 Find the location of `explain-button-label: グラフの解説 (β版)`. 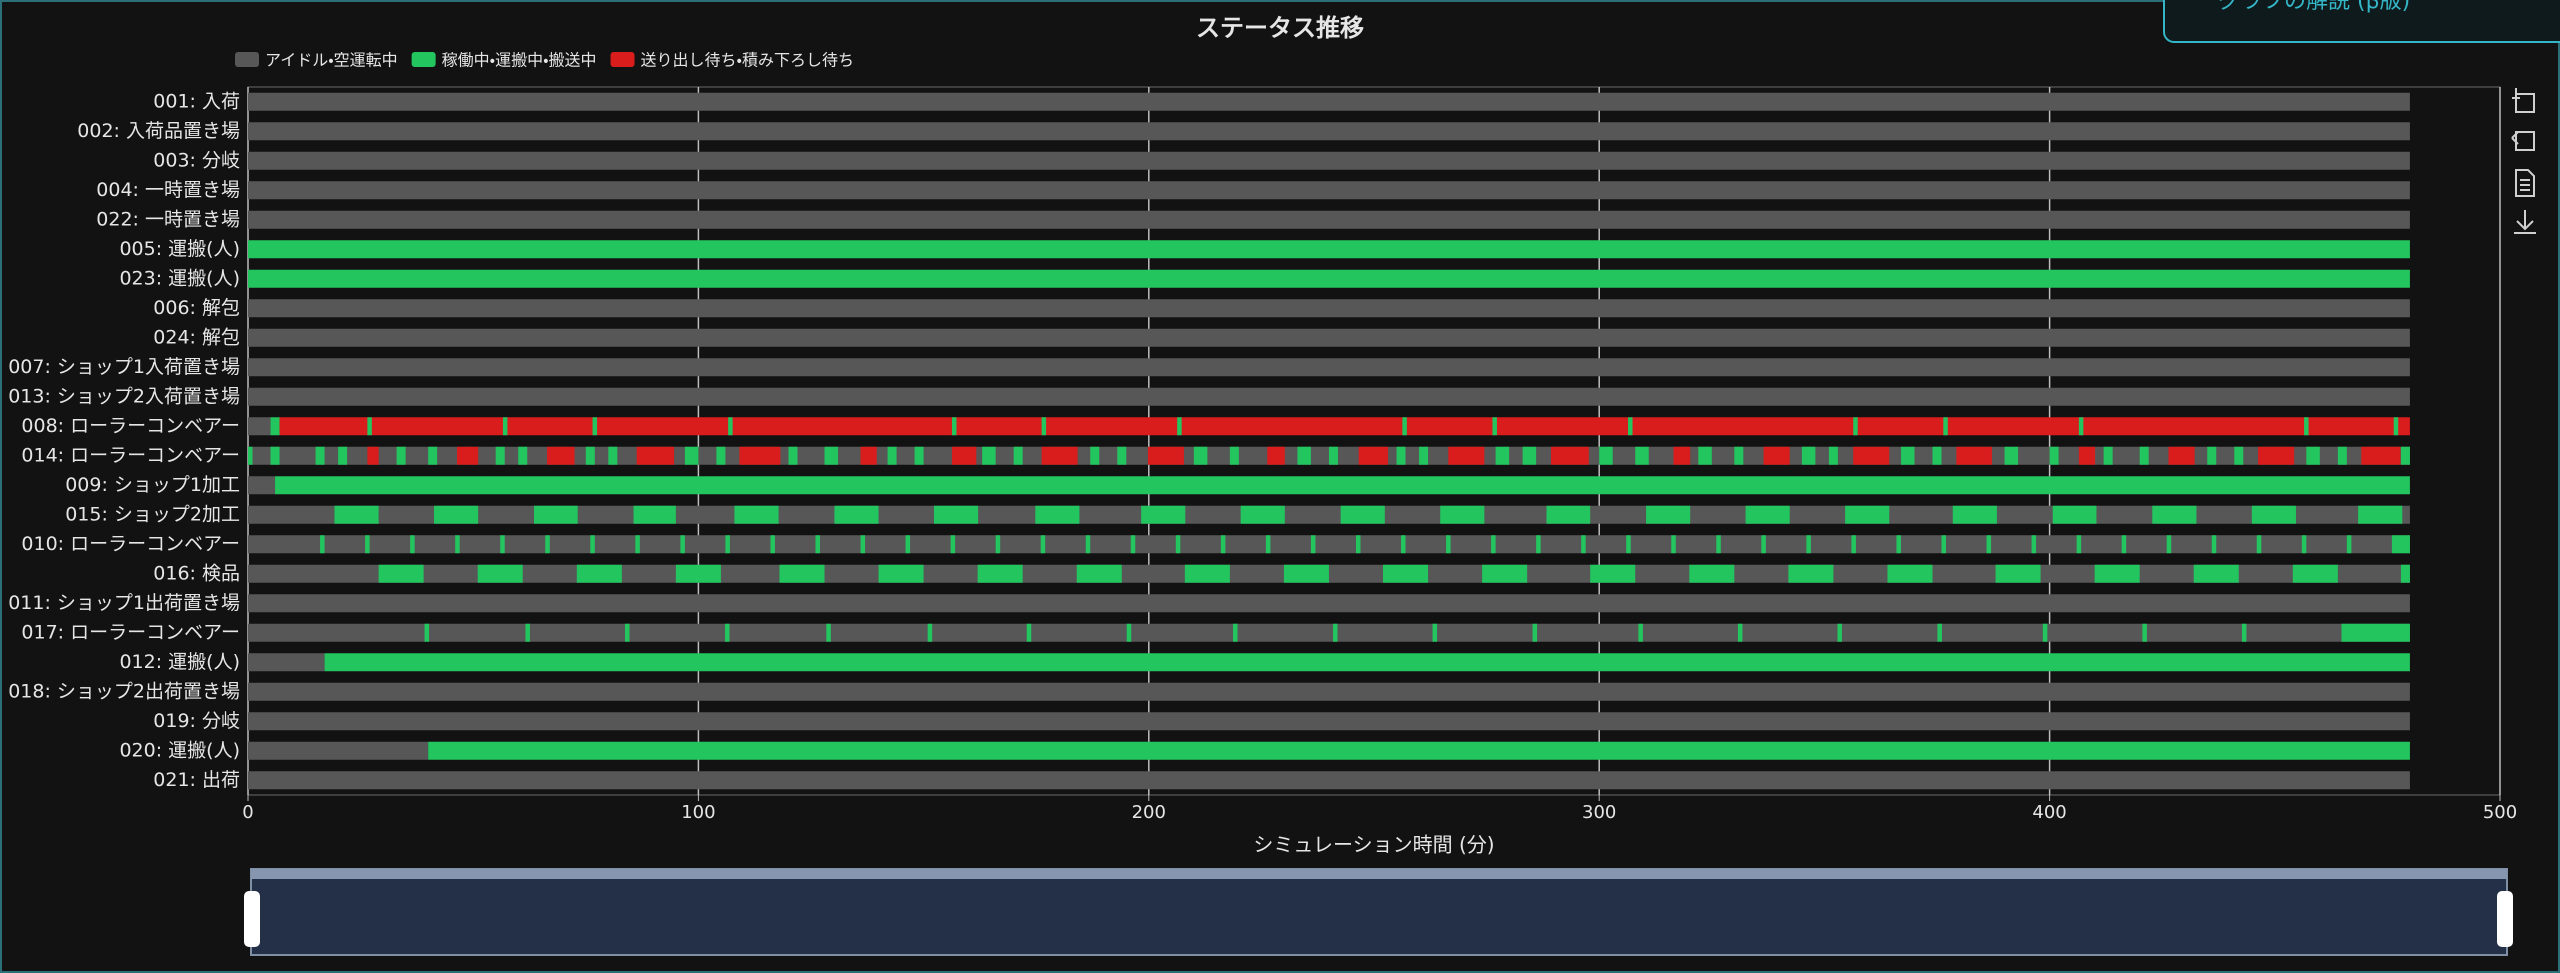

explain-button-label: グラフの解説 (β版) is located at coordinates (2314, 7).